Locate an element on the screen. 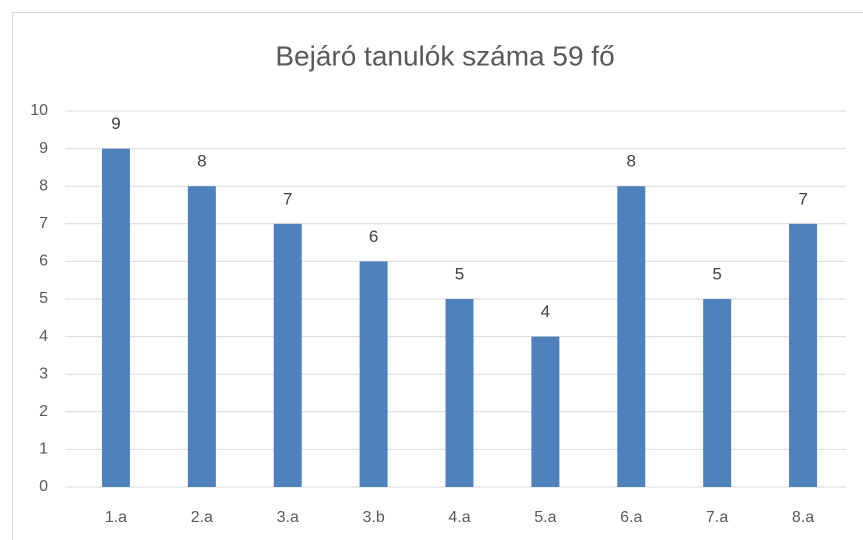 This screenshot has height=540, width=863. data-label: 4 is located at coordinates (545, 311).